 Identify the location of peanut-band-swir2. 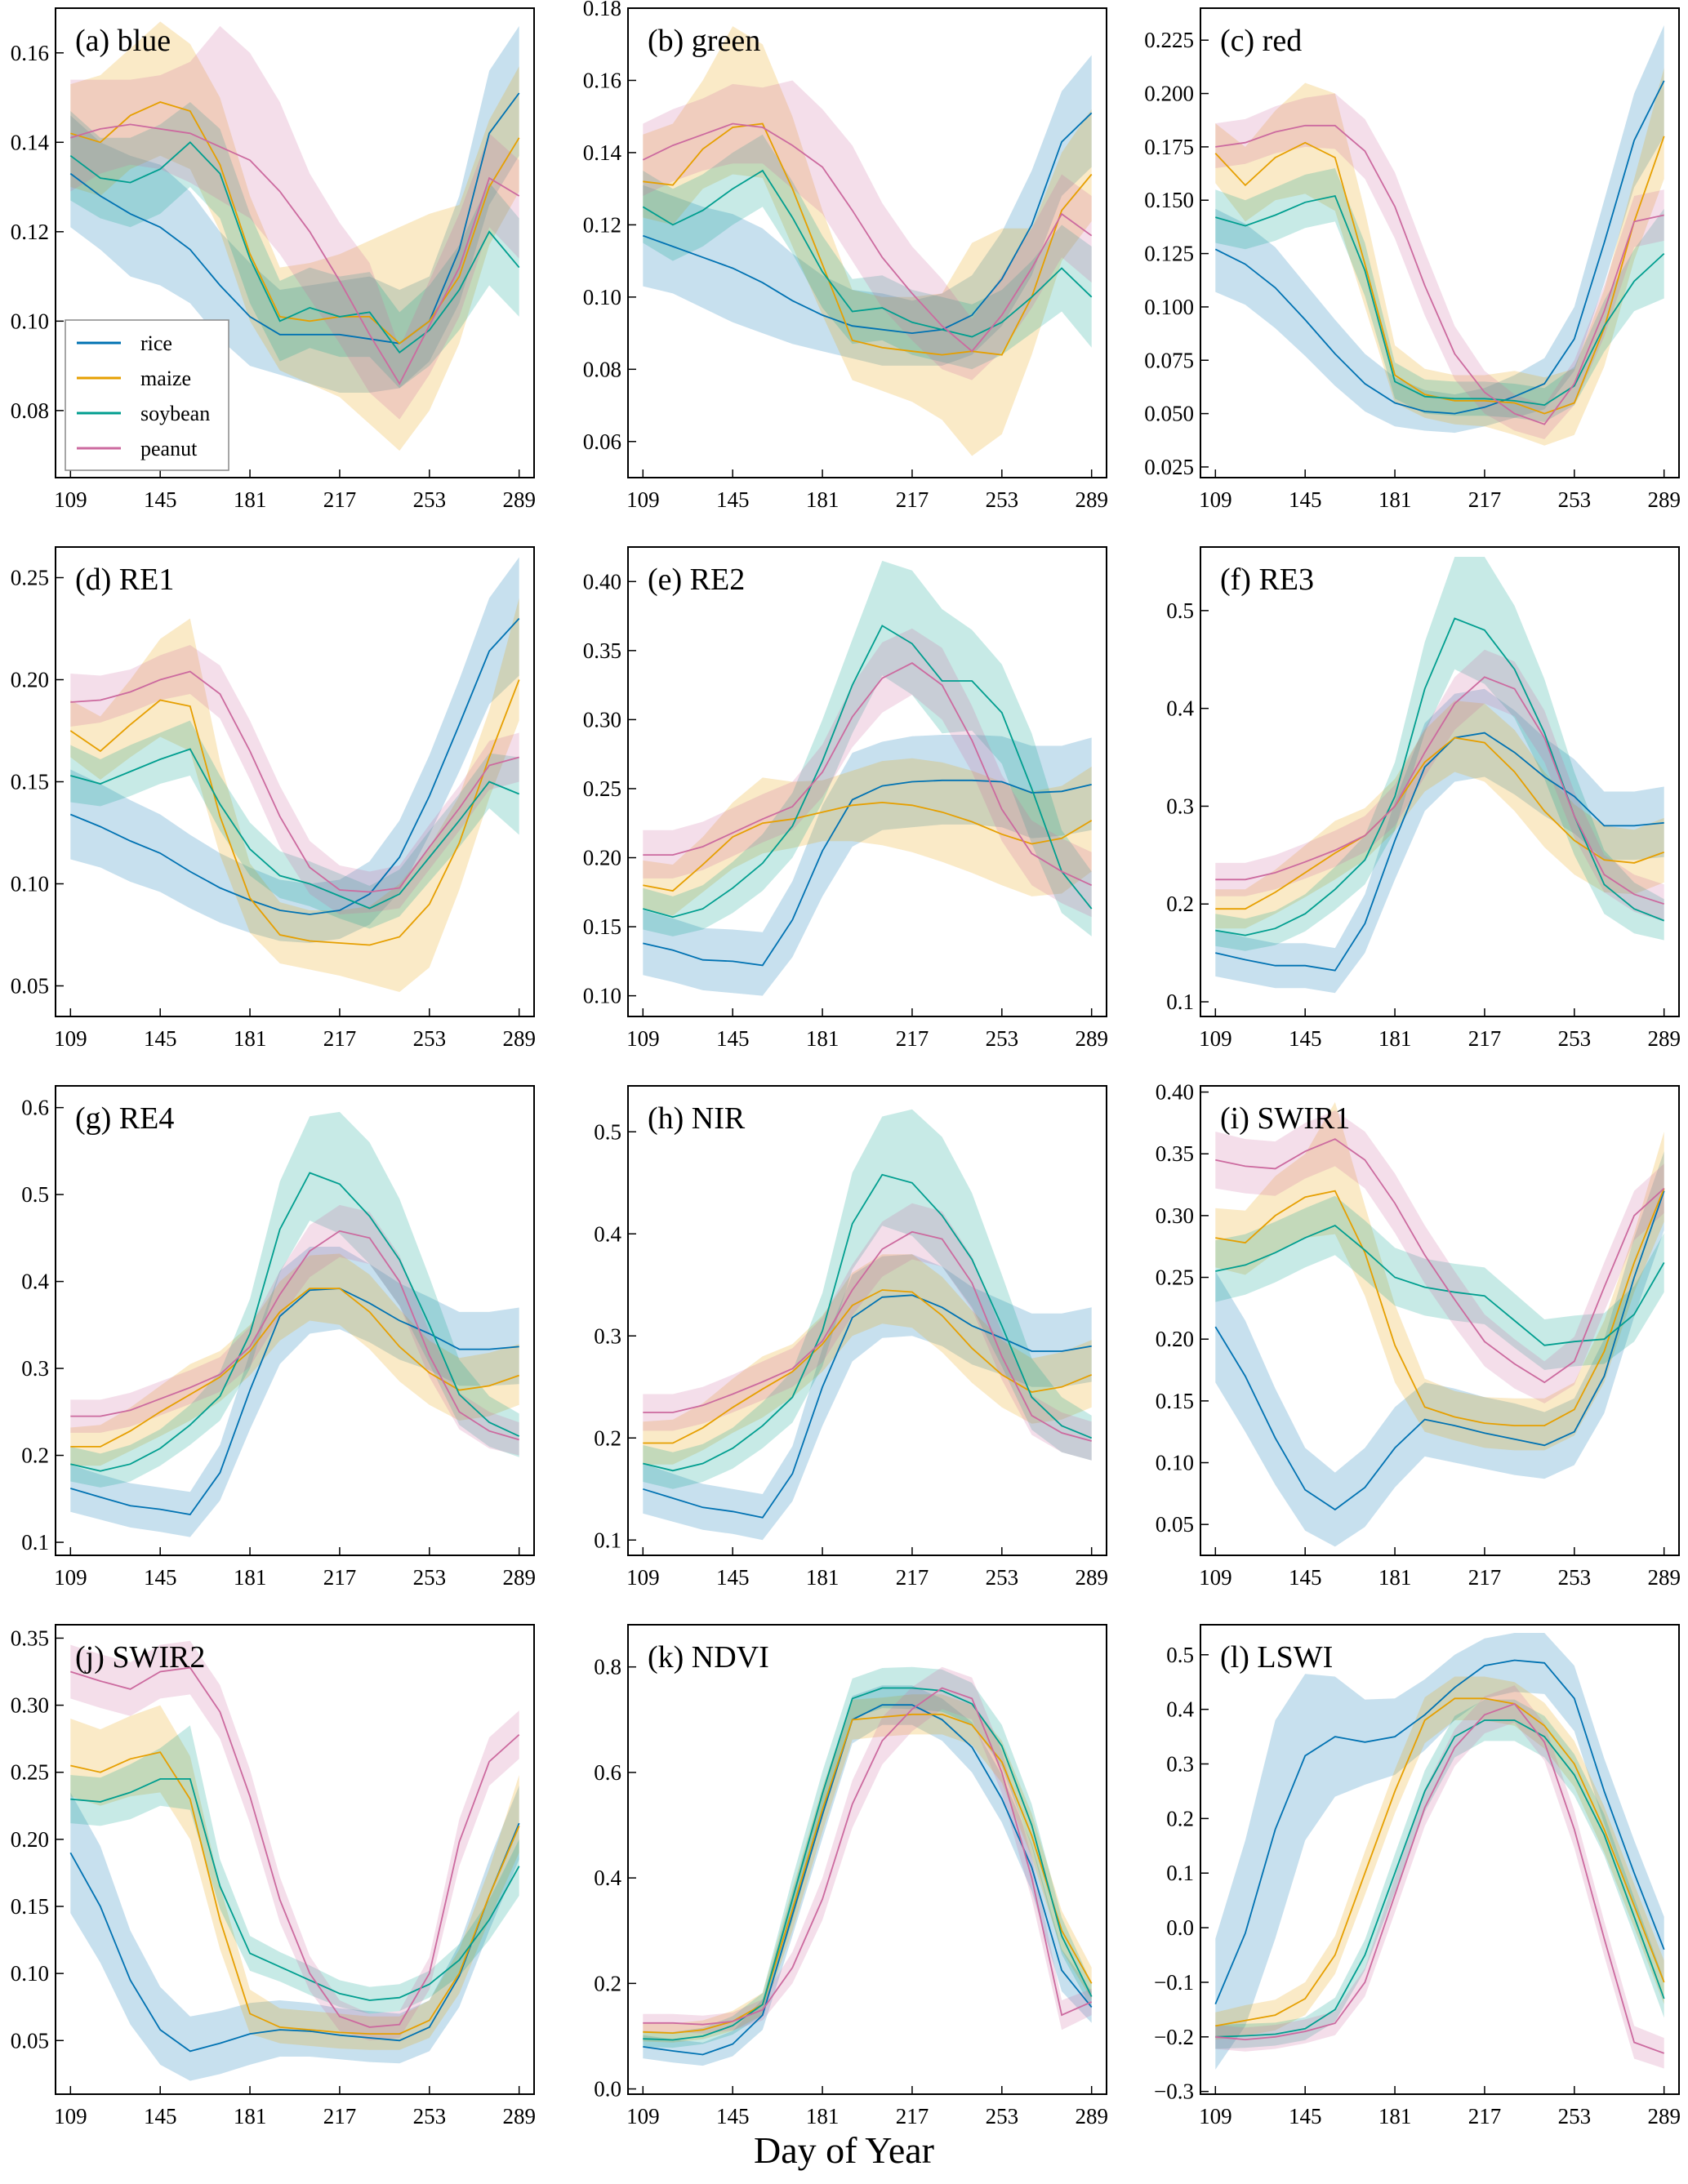
(294, 1840).